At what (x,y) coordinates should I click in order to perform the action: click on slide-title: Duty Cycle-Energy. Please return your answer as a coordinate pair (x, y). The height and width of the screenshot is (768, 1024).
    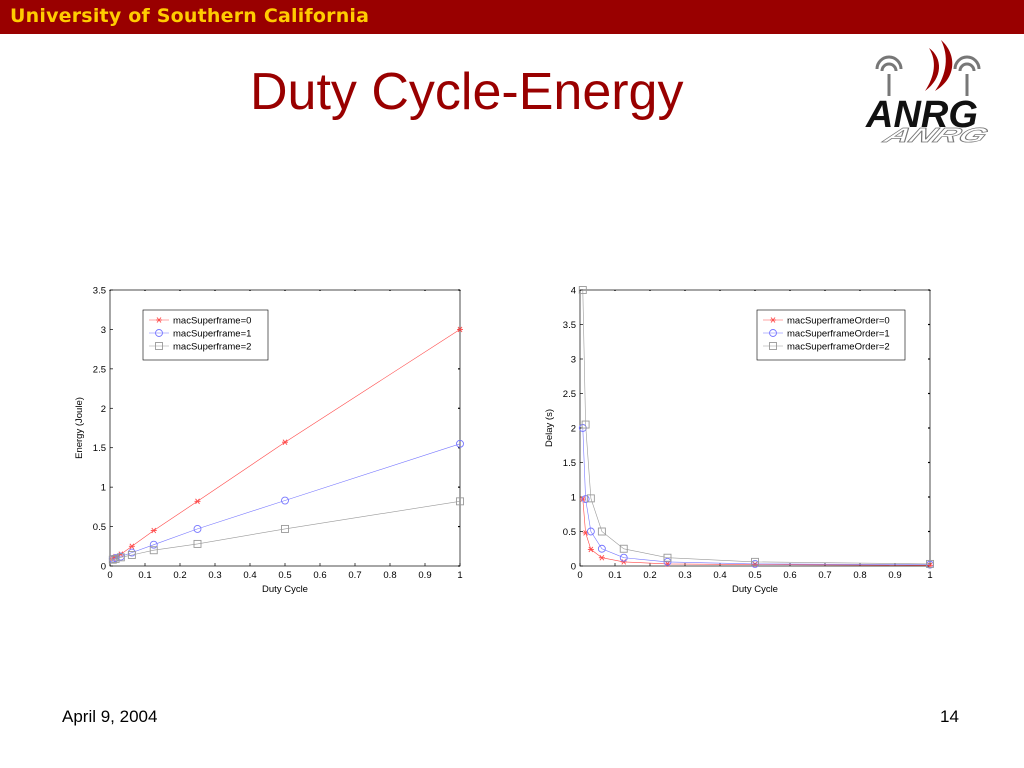
    Looking at the image, I should click on (467, 92).